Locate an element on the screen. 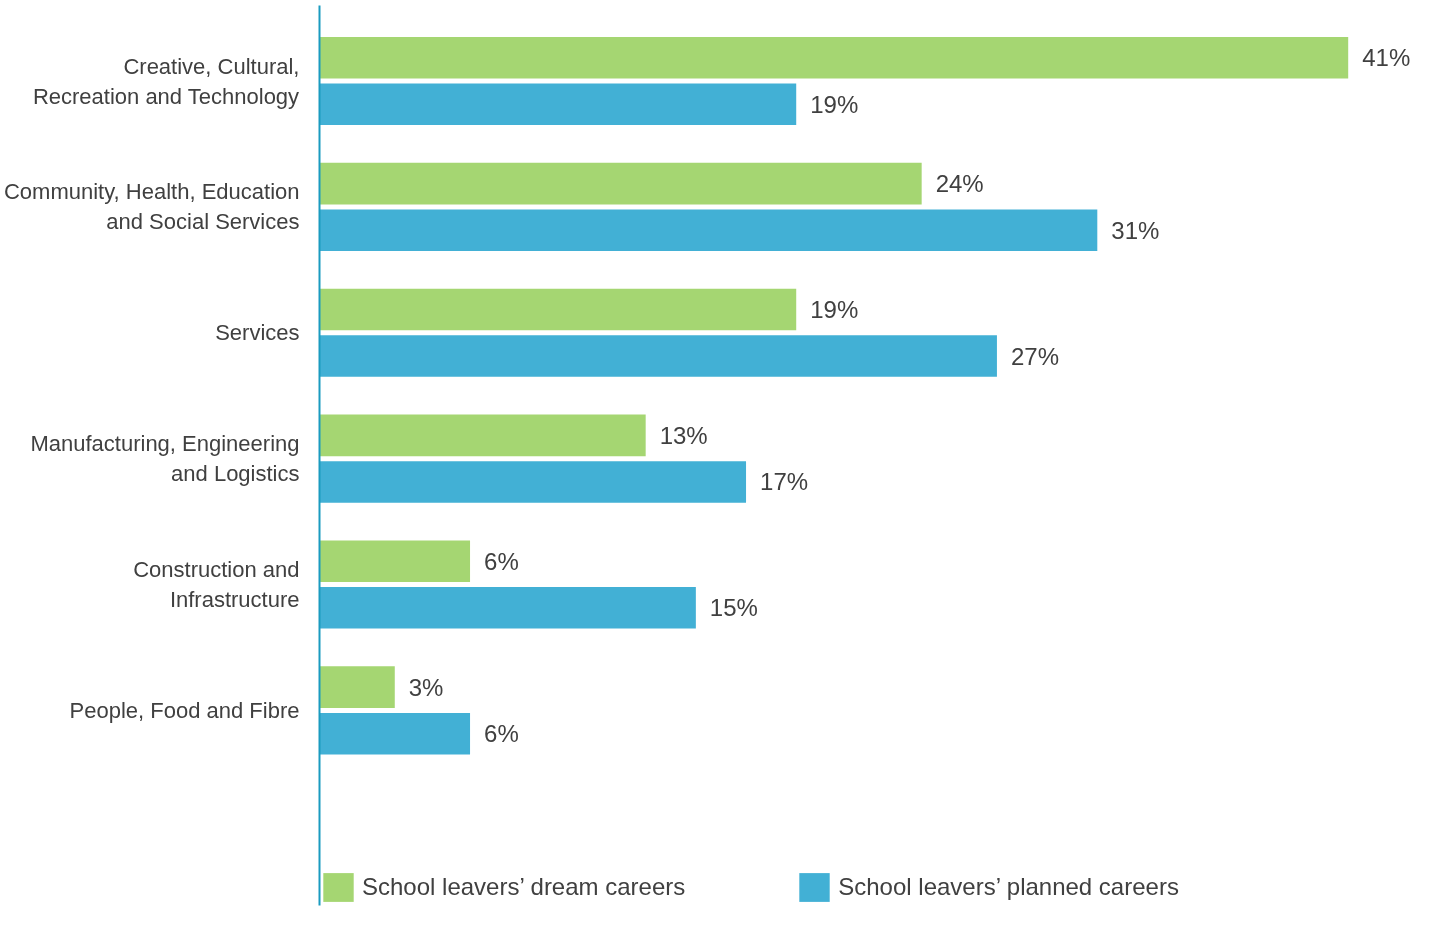  y-tick-label: Services is located at coordinates (257, 333).